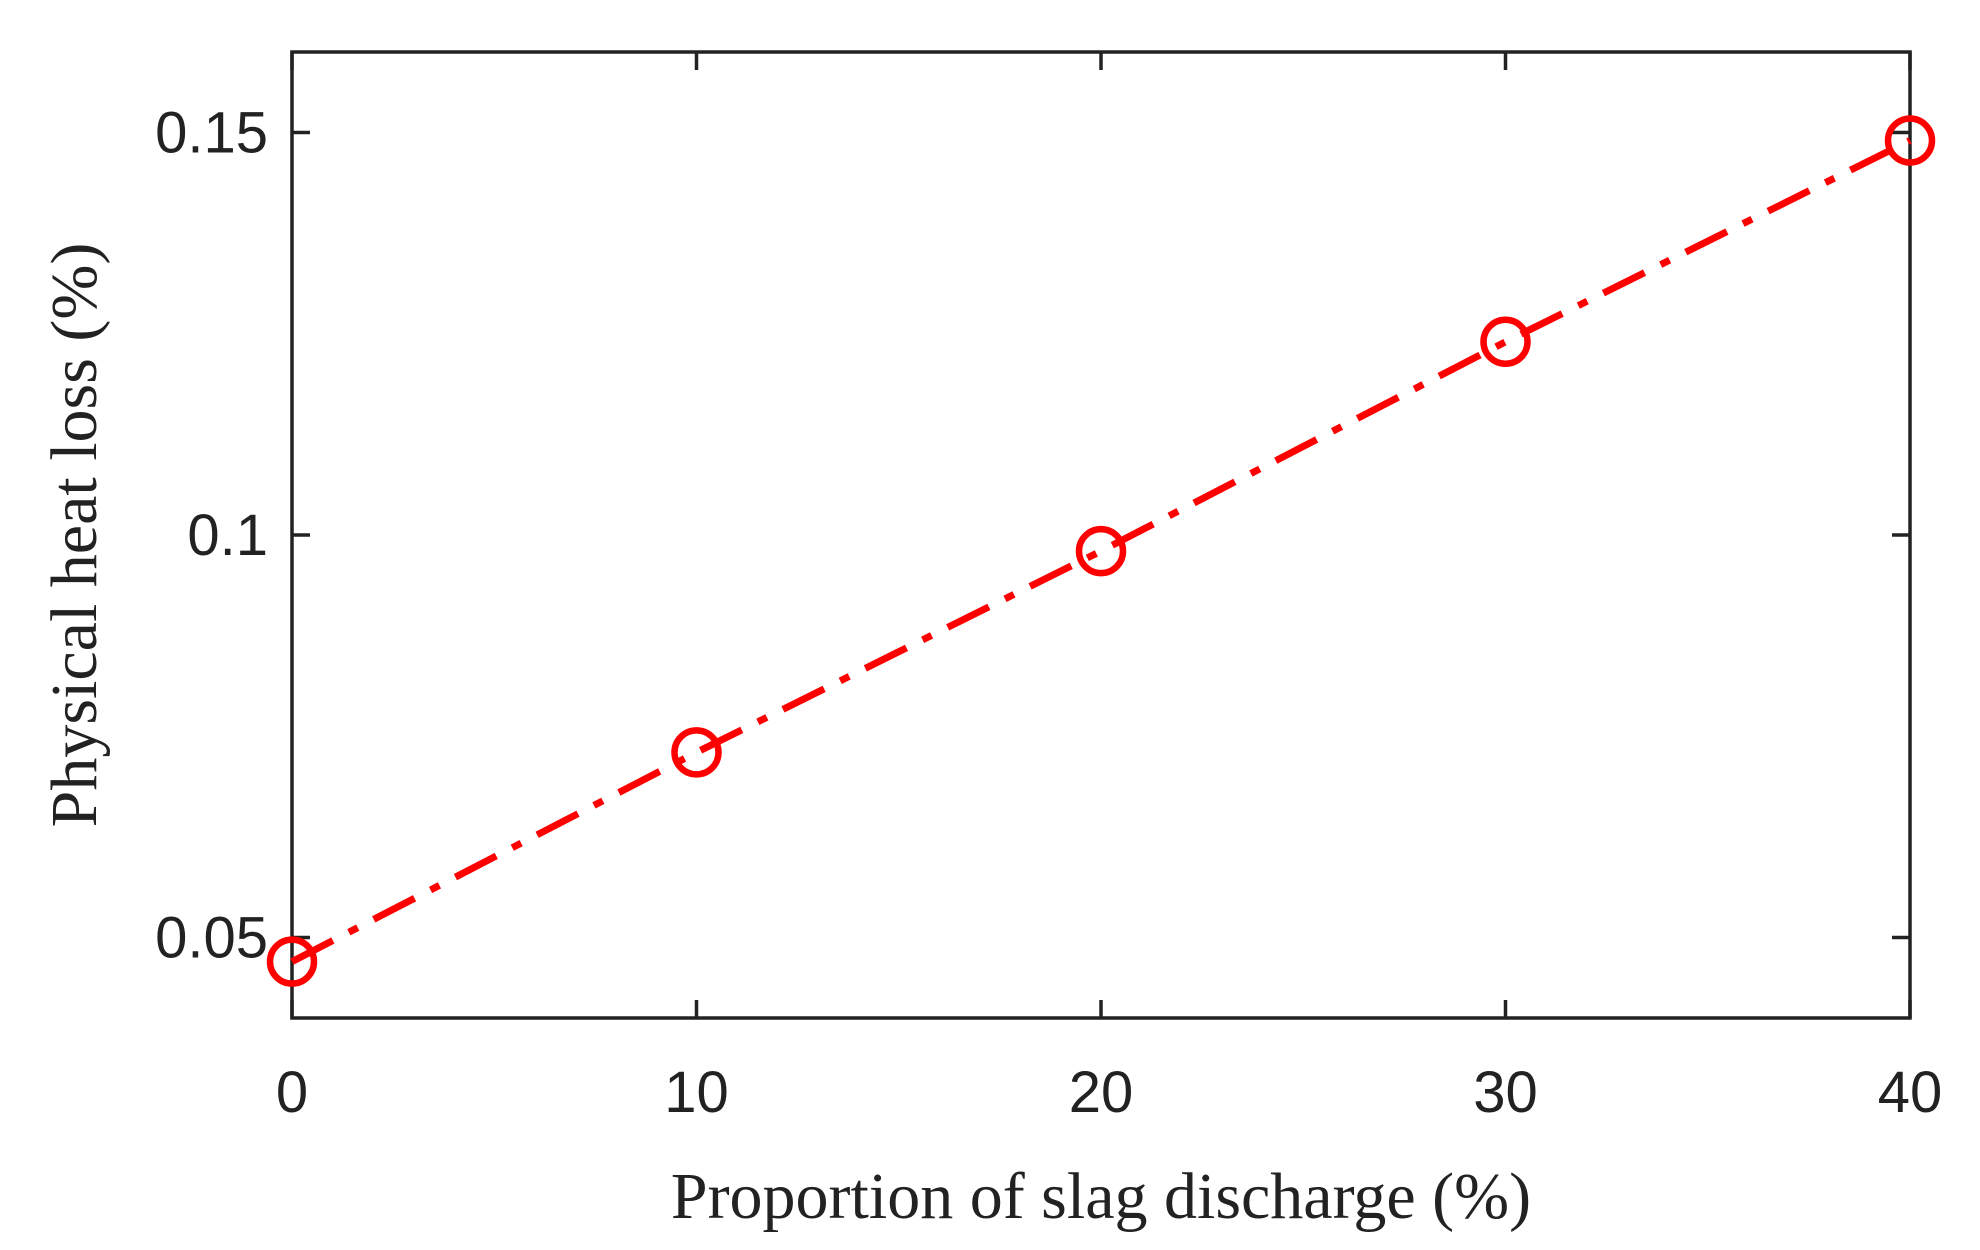 Image resolution: width=1980 pixels, height=1250 pixels. Describe the element at coordinates (292, 1092) in the screenshot. I see `x-tick-label: 0` at that location.